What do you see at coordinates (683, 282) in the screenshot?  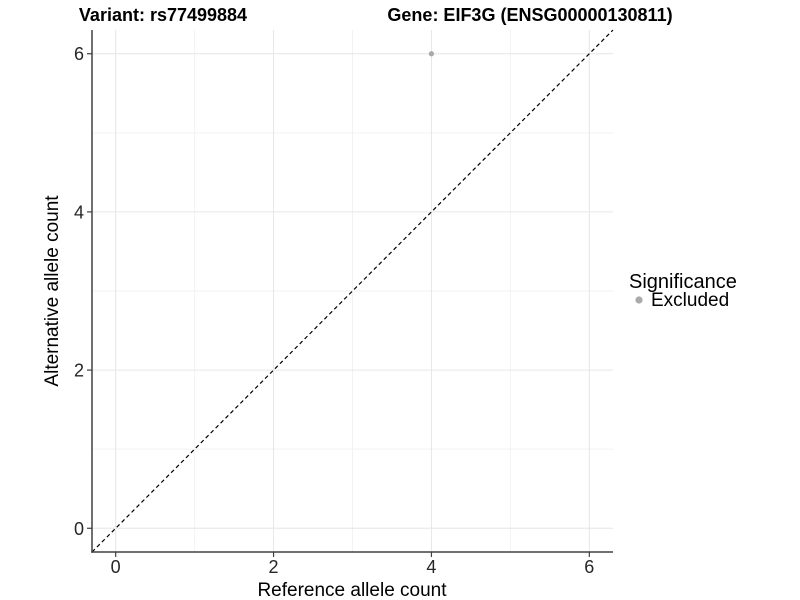 I see `legend-title: Significance` at bounding box center [683, 282].